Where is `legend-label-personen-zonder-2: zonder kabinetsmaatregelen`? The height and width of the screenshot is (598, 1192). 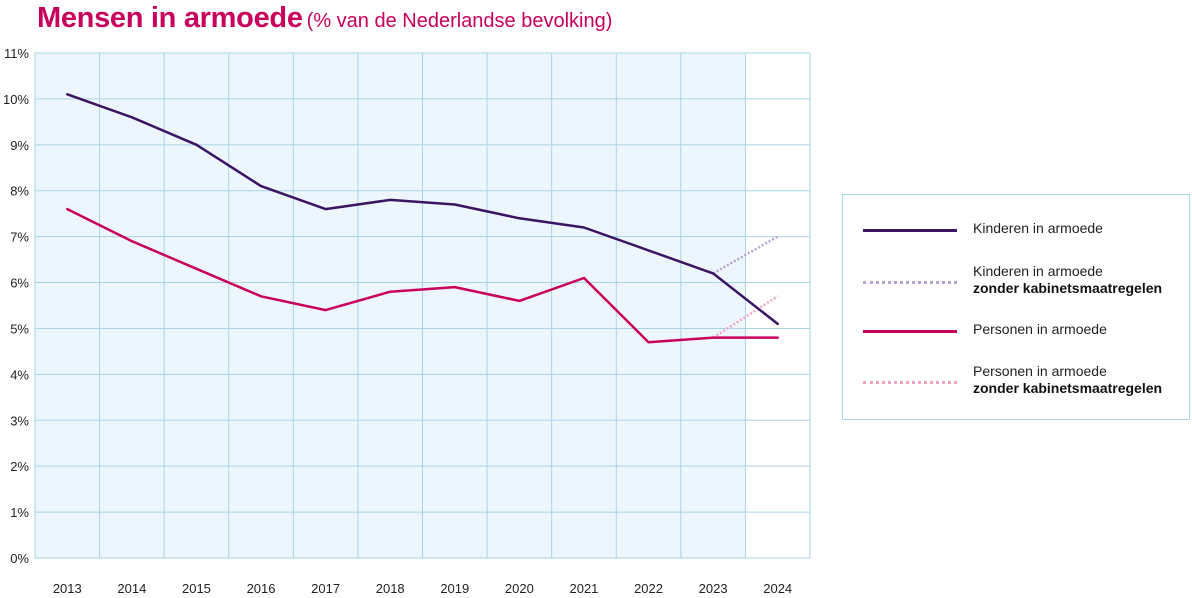 legend-label-personen-zonder-2: zonder kabinetsmaatregelen is located at coordinates (1068, 388).